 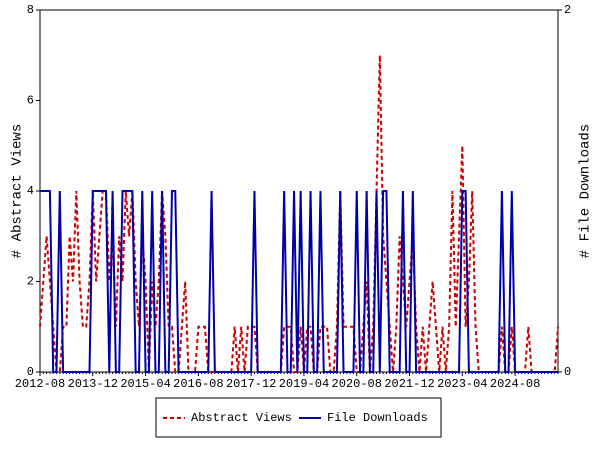 I want to click on x-tick-label: 2019-04, so click(x=304, y=384).